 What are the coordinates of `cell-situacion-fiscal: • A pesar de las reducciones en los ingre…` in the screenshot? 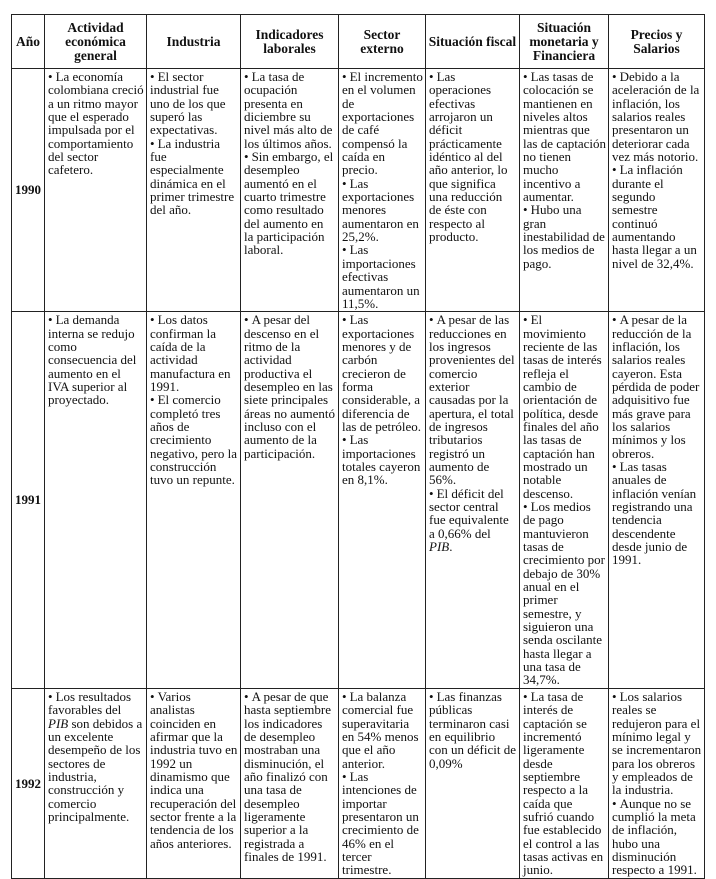 It's located at (472, 500).